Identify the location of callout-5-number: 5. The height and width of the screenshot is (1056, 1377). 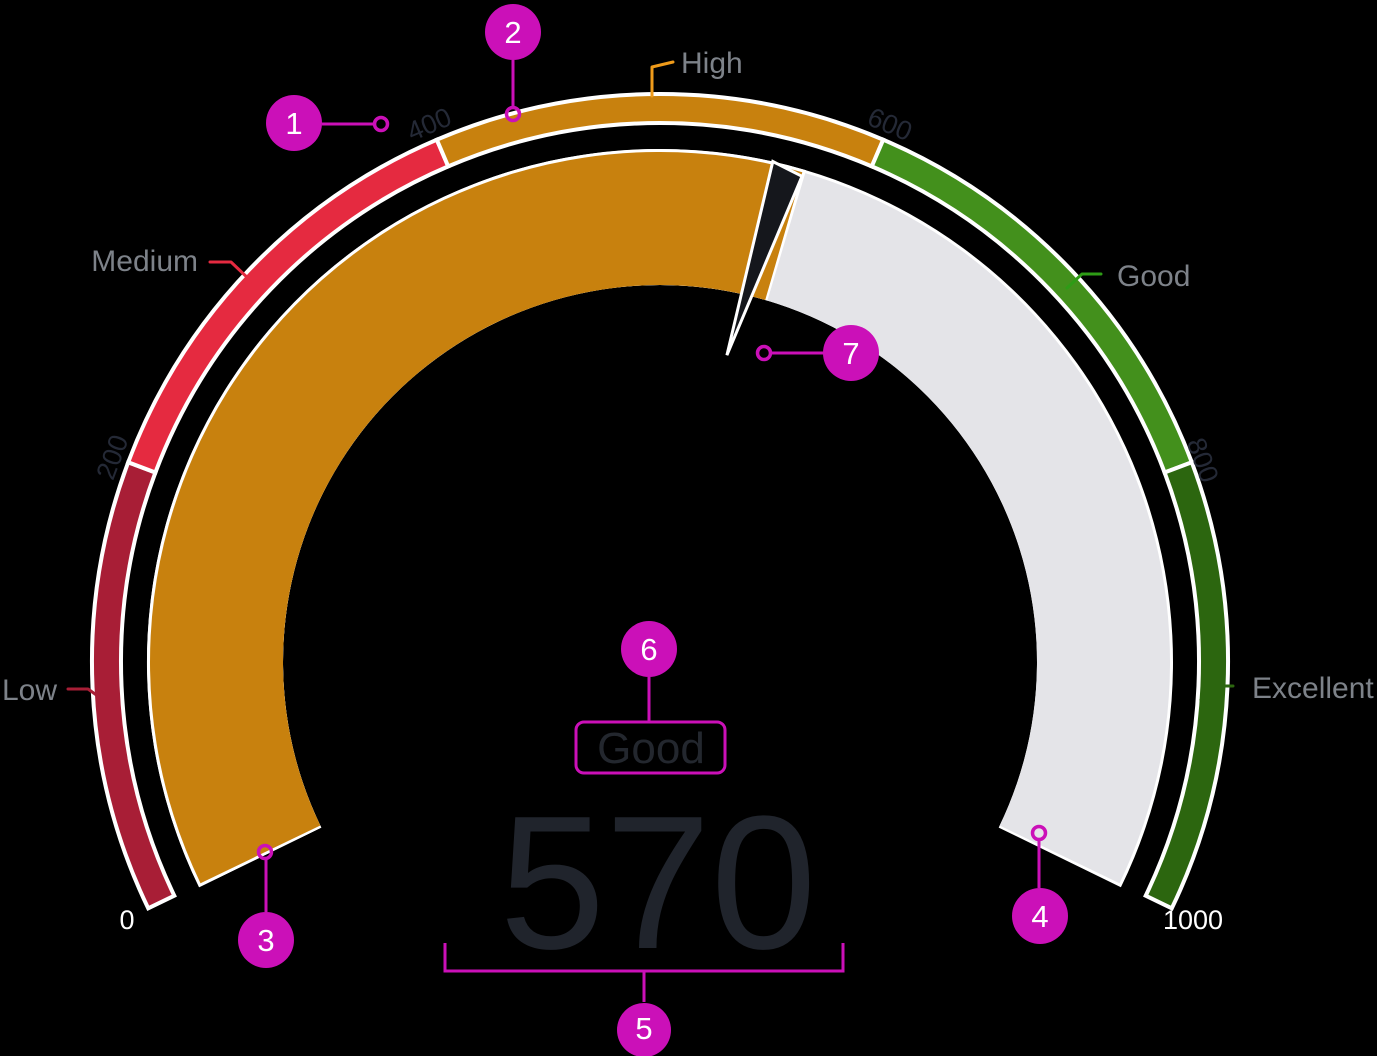
(643, 1028).